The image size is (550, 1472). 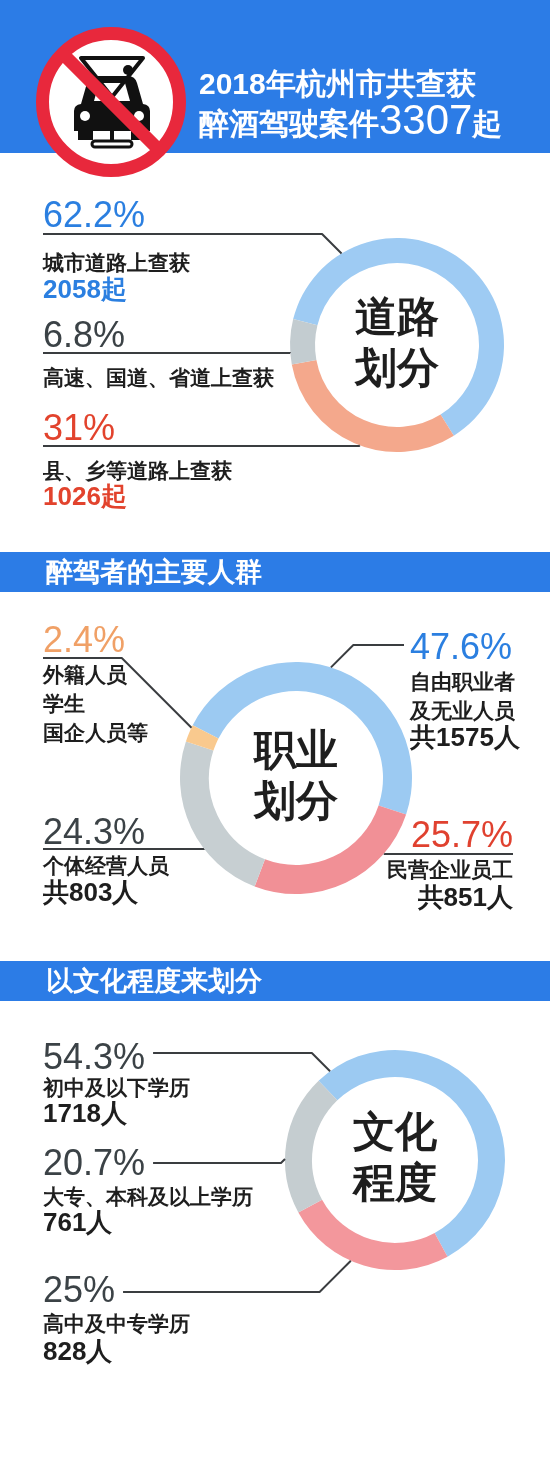 What do you see at coordinates (465, 737) in the screenshot?
I see `text: 共1575人` at bounding box center [465, 737].